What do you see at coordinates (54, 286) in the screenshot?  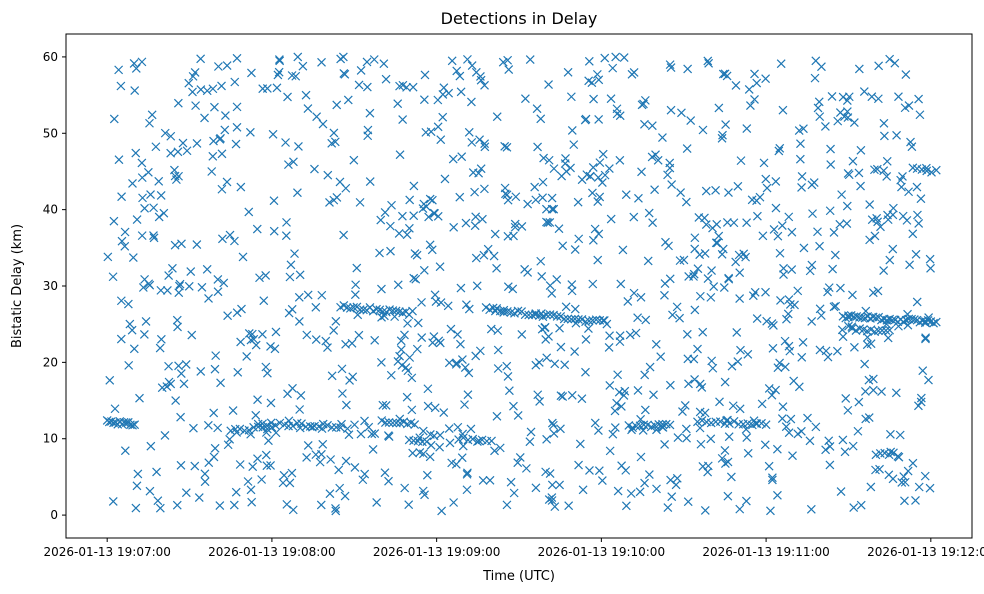 I see `y-axis: 0 10 20 30 40 50 60` at bounding box center [54, 286].